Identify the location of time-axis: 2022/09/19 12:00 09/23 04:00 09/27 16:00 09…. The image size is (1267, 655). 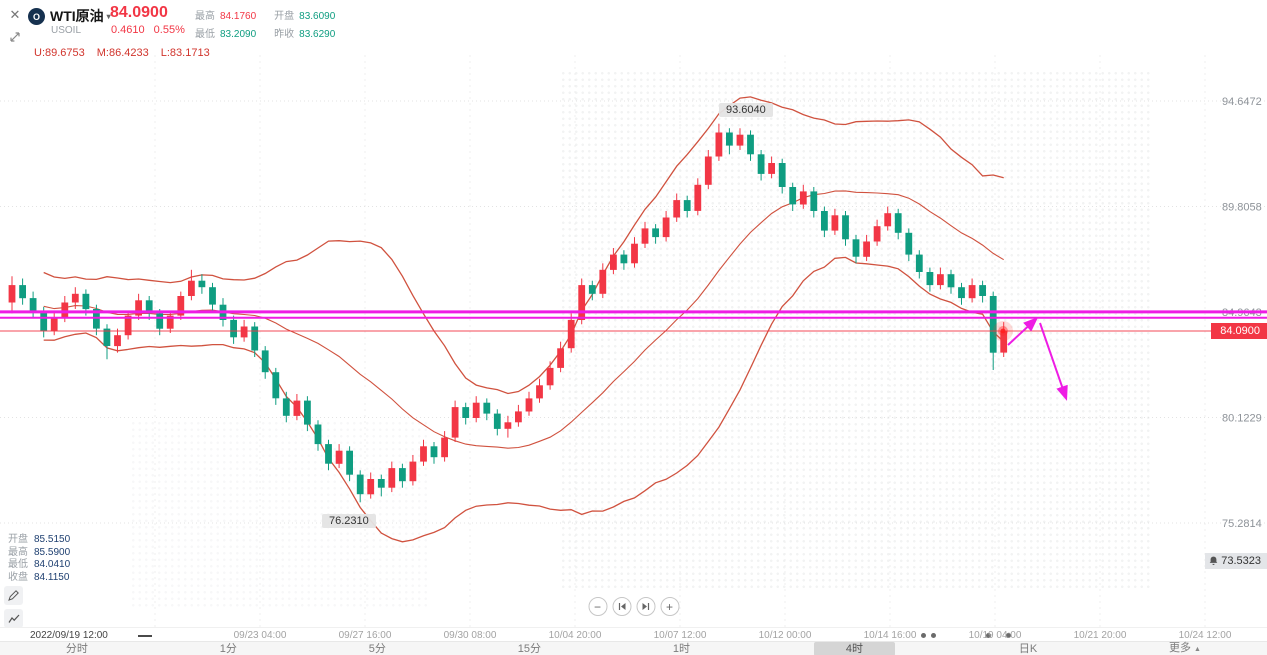
(633, 634).